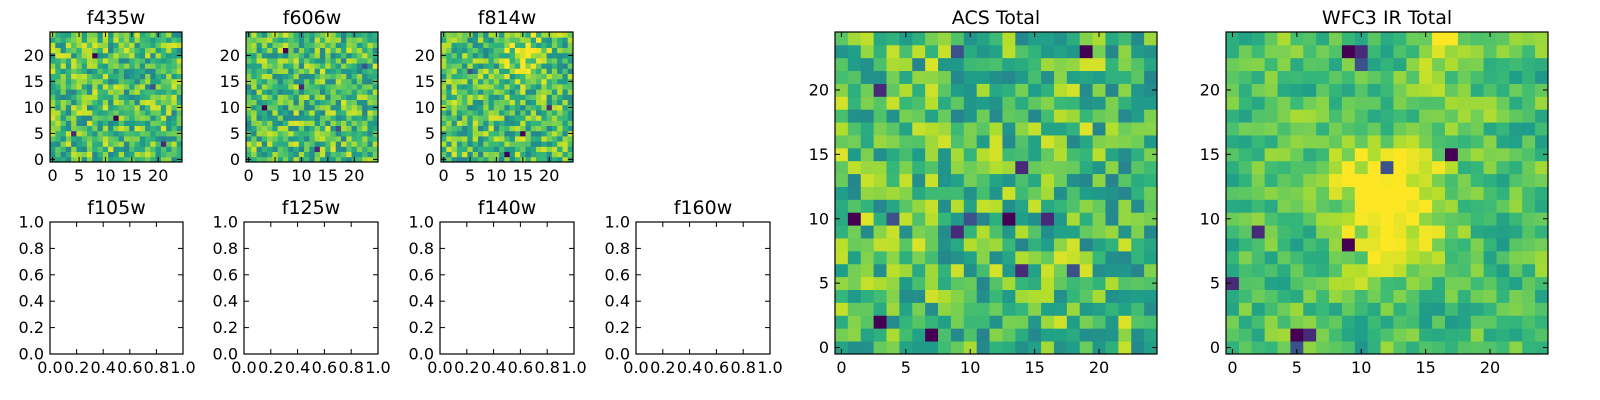 The width and height of the screenshot is (1600, 400). I want to click on y-tick-label: 1.0, so click(617, 222).